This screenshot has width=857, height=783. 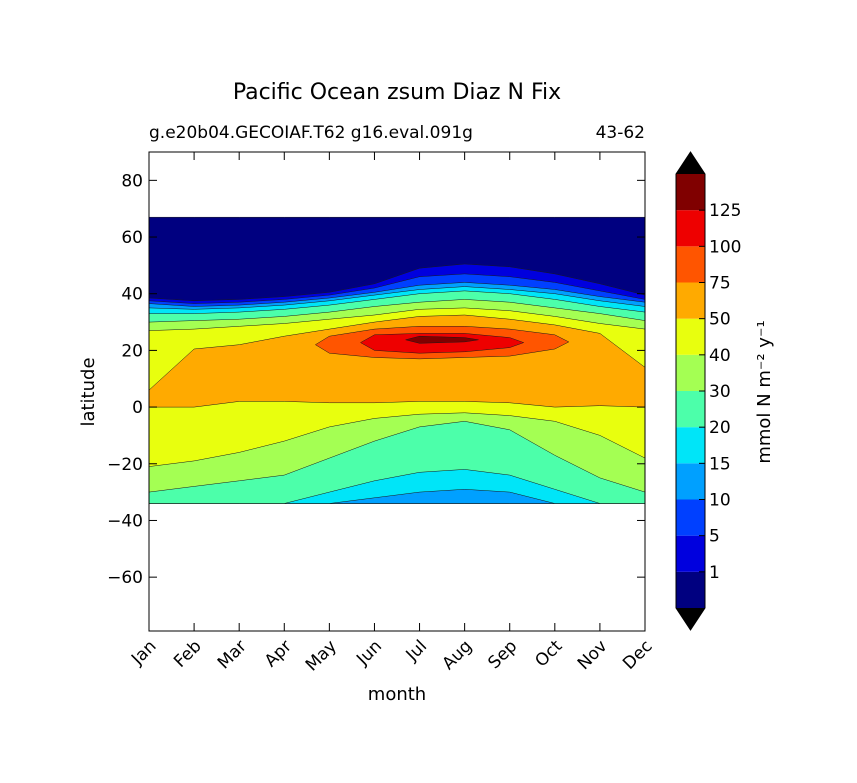 I want to click on colorbar-tick-label: 1, so click(x=714, y=573).